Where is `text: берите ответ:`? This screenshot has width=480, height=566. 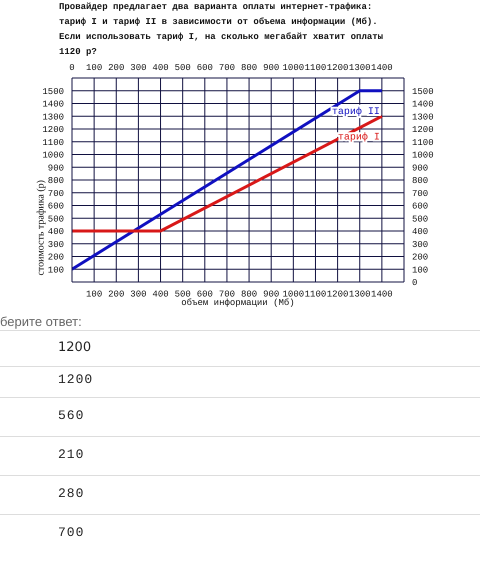 text: берите ответ: is located at coordinates (41, 321).